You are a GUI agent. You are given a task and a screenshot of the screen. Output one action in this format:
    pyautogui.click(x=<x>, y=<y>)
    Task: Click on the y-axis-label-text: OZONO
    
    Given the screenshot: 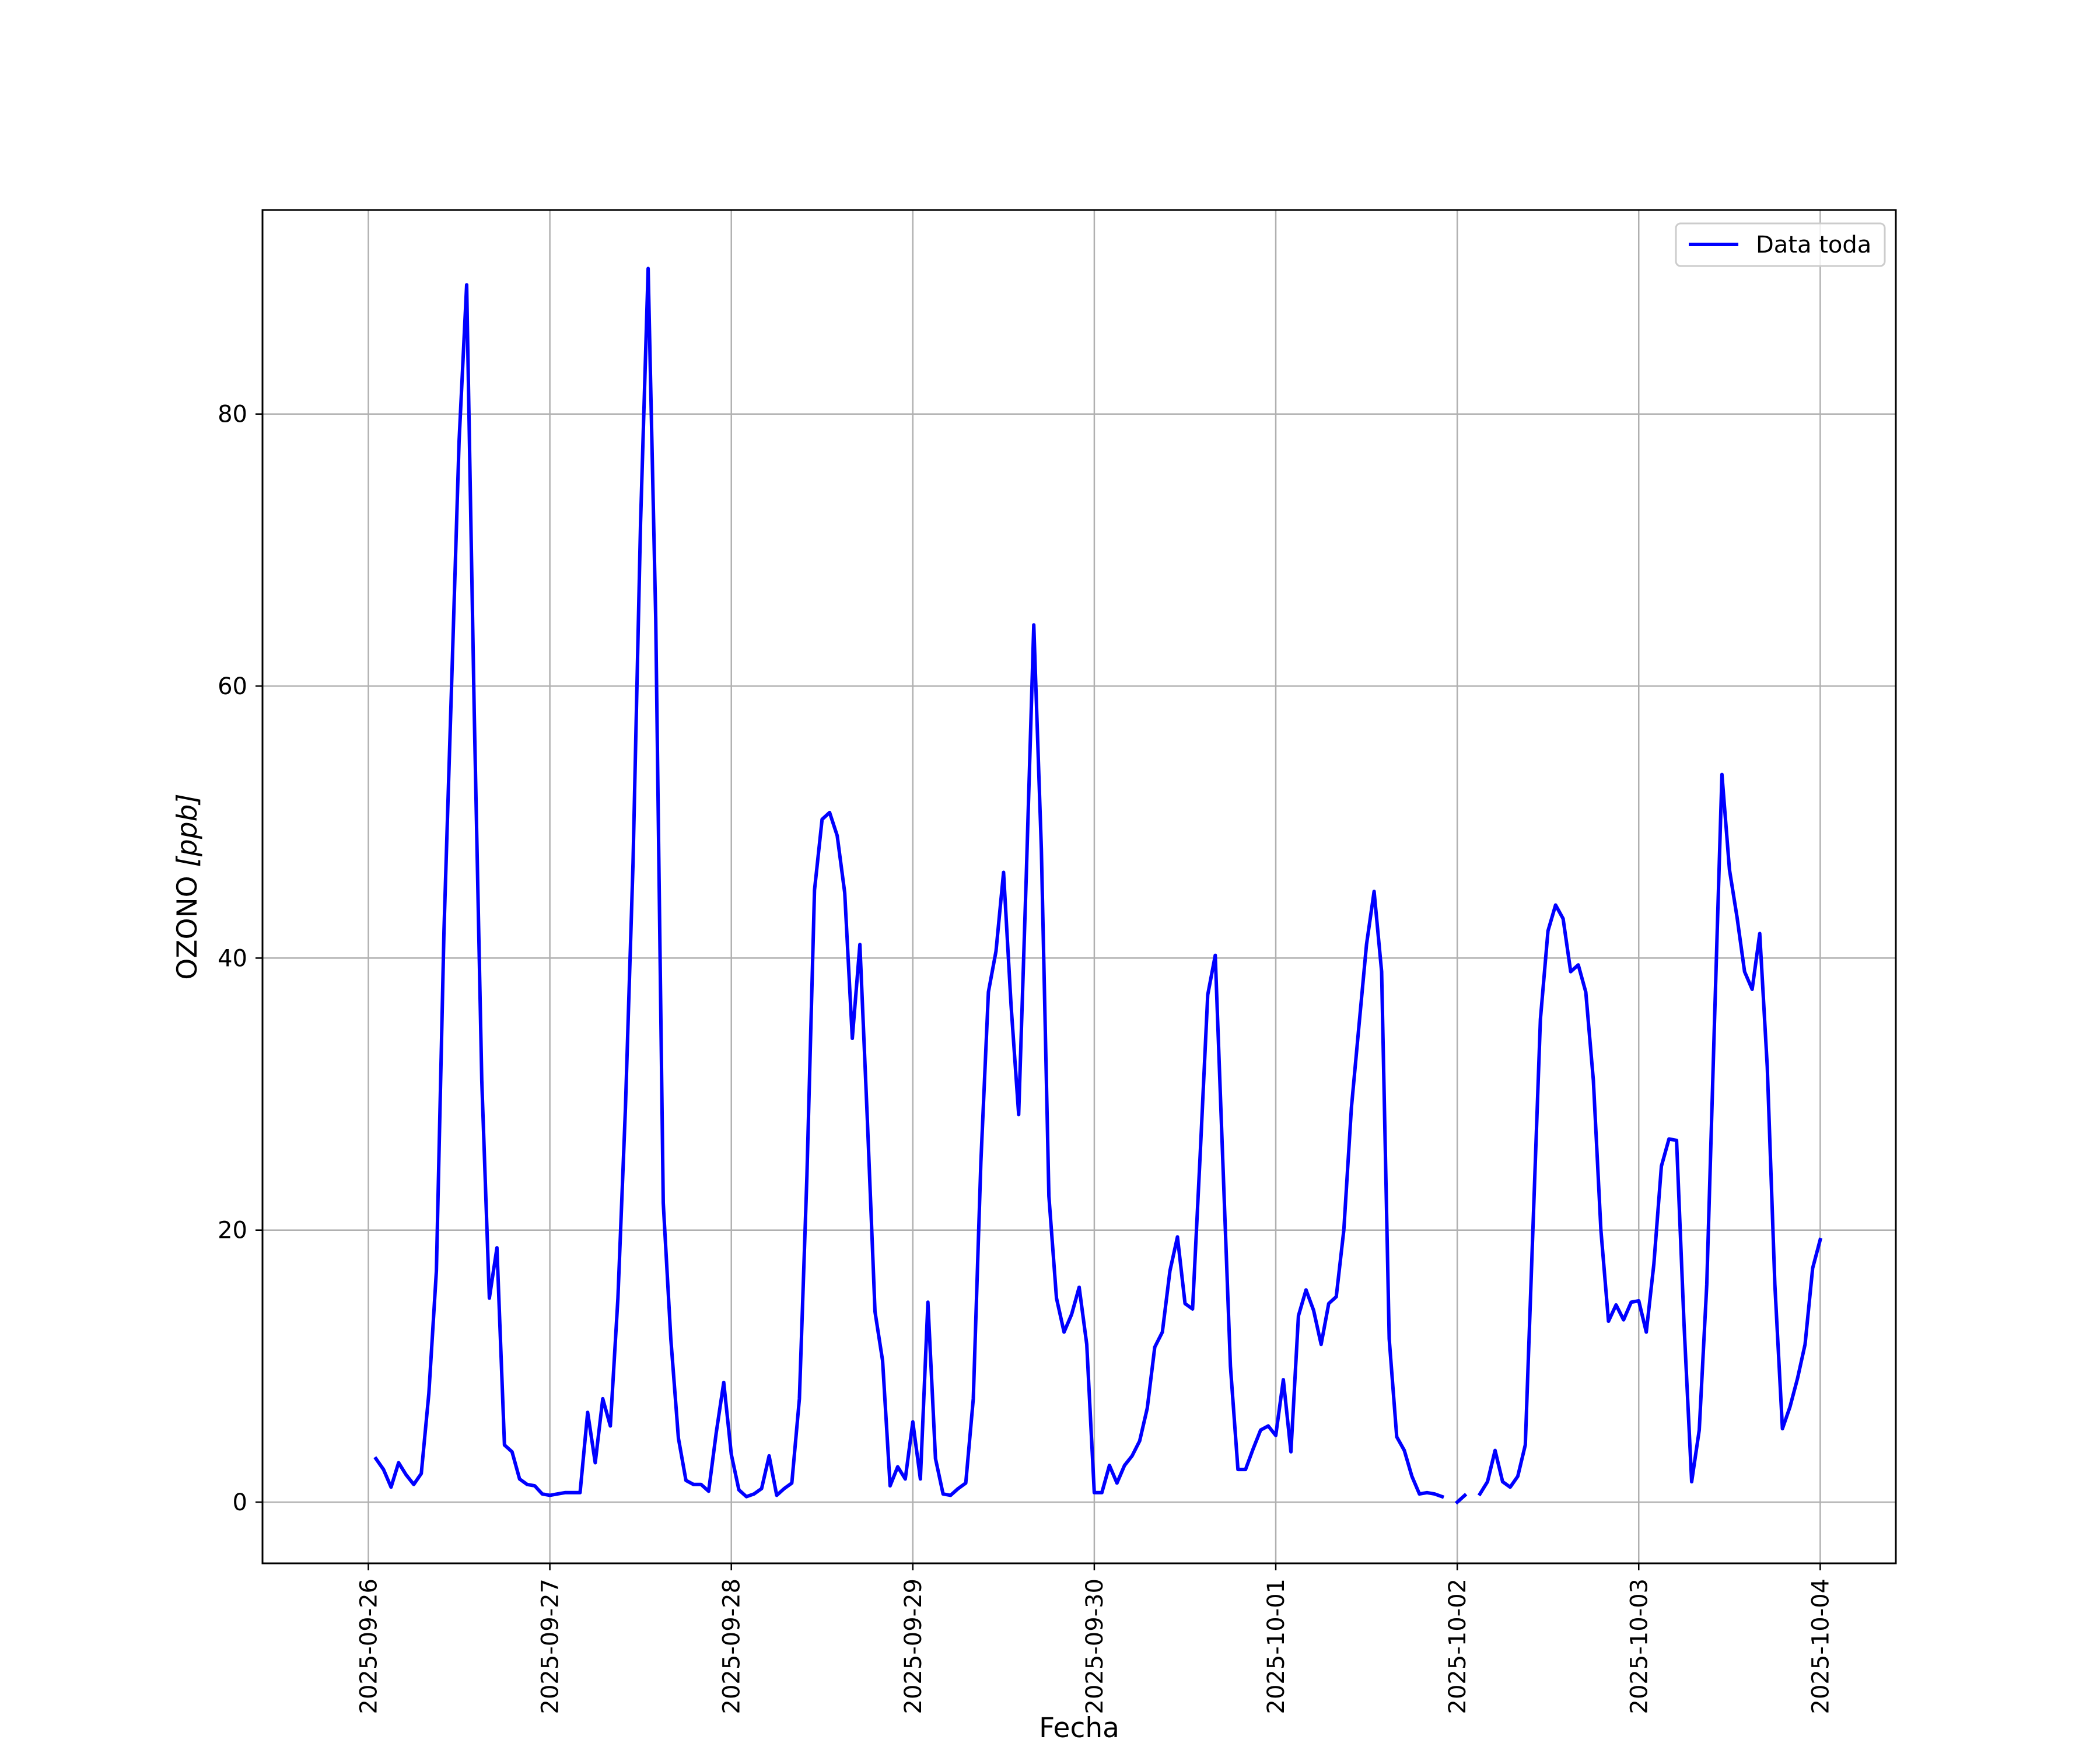 What is the action you would take?
    pyautogui.click(x=188, y=923)
    